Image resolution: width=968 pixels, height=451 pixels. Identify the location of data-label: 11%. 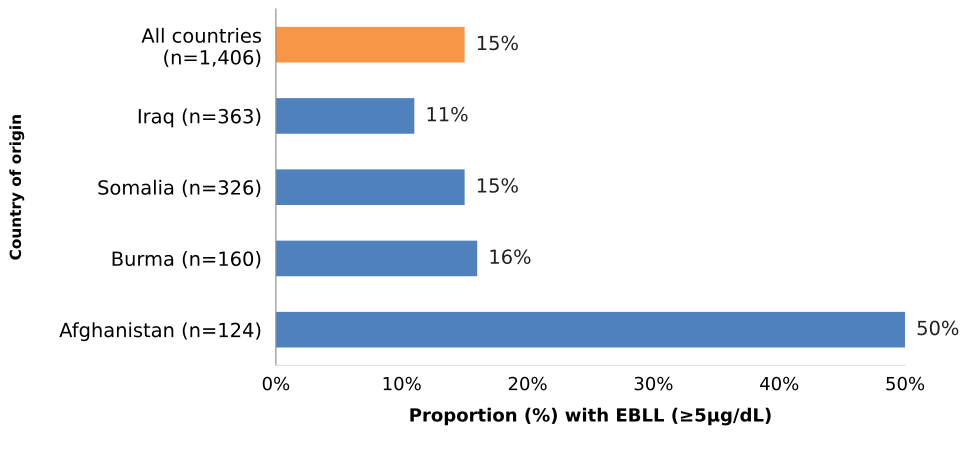
(448, 114).